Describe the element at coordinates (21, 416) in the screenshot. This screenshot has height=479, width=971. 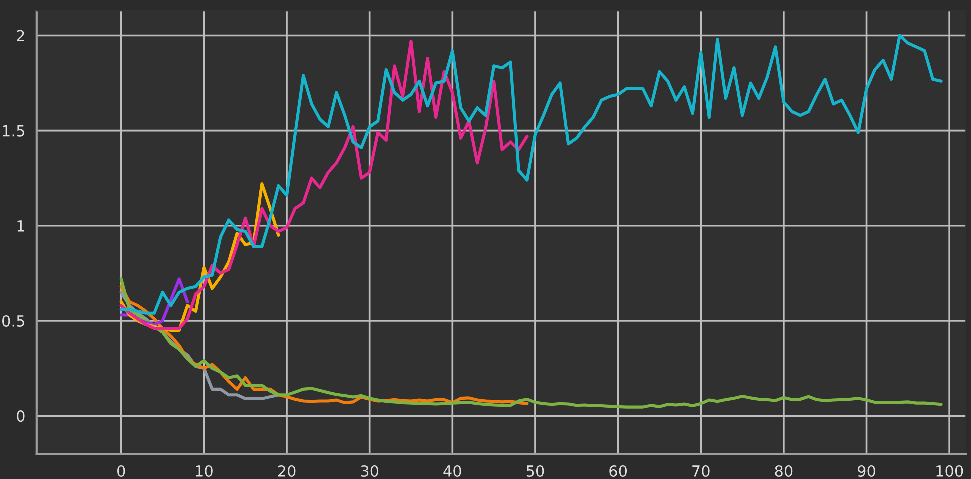
I see `y-tick-label: 0` at that location.